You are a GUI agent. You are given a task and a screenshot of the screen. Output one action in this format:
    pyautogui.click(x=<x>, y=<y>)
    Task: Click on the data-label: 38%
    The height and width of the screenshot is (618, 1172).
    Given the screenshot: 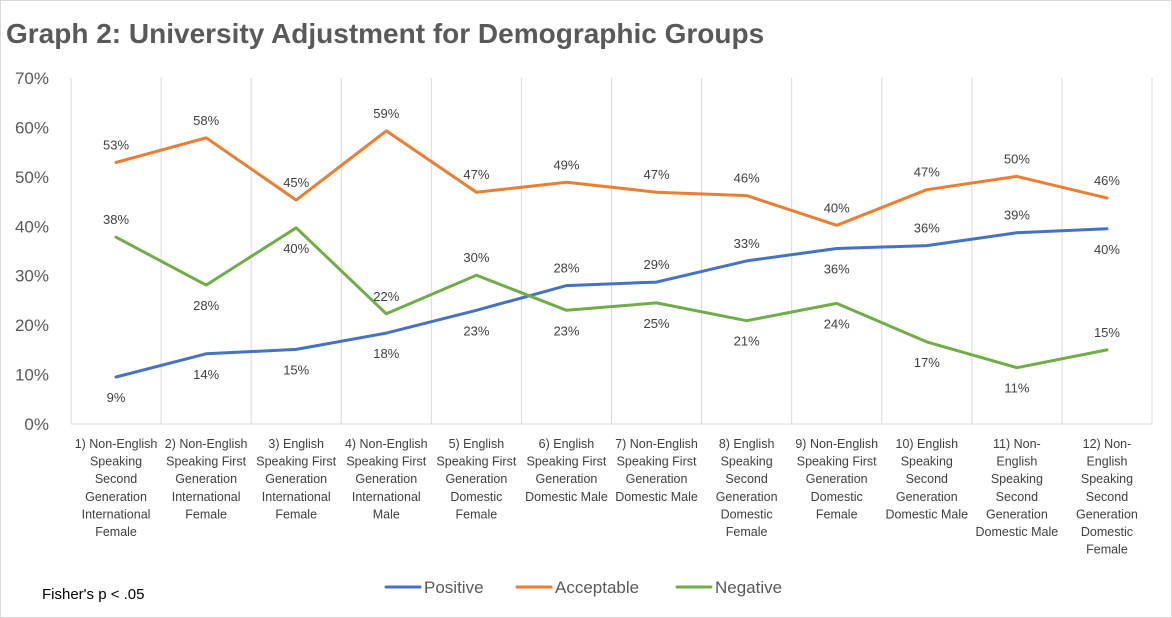 What is the action you would take?
    pyautogui.click(x=116, y=219)
    